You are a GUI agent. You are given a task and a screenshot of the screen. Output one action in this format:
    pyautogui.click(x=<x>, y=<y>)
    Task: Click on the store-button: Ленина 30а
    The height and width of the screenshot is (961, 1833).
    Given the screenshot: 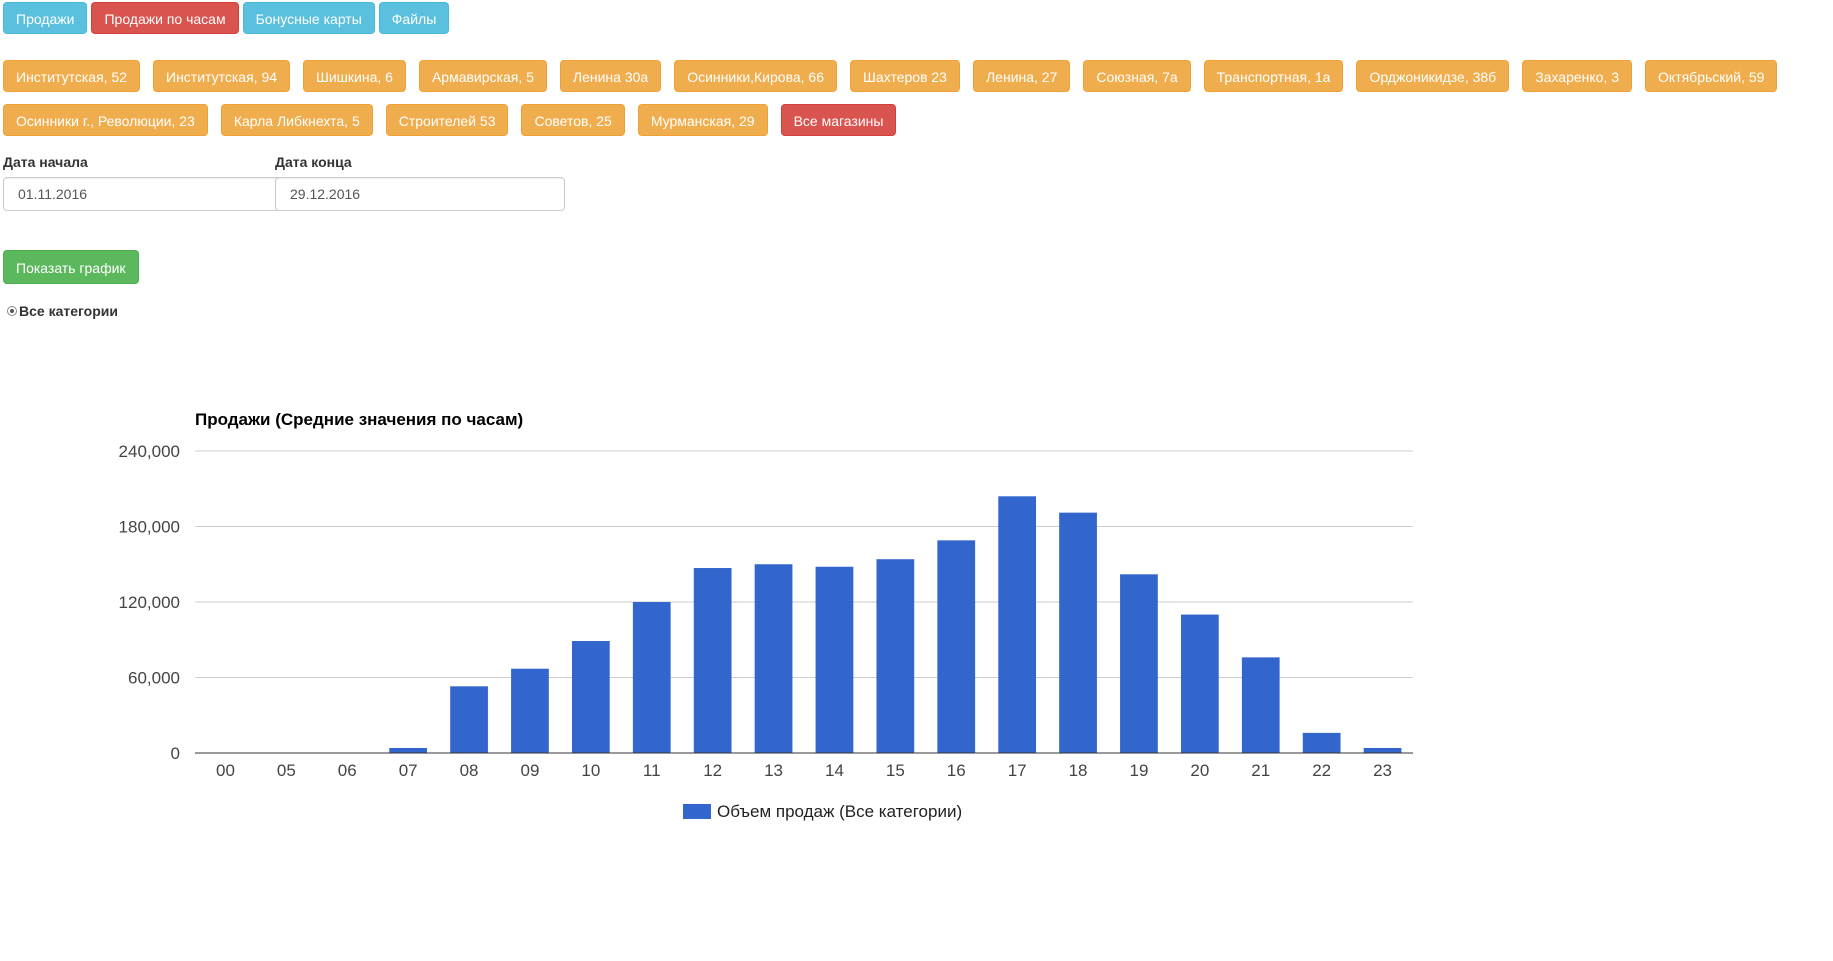 What is the action you would take?
    pyautogui.click(x=610, y=76)
    